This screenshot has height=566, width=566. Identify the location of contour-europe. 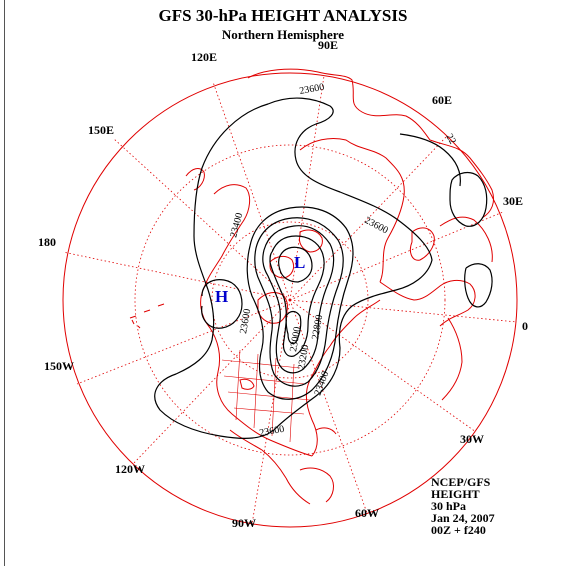
(468, 199).